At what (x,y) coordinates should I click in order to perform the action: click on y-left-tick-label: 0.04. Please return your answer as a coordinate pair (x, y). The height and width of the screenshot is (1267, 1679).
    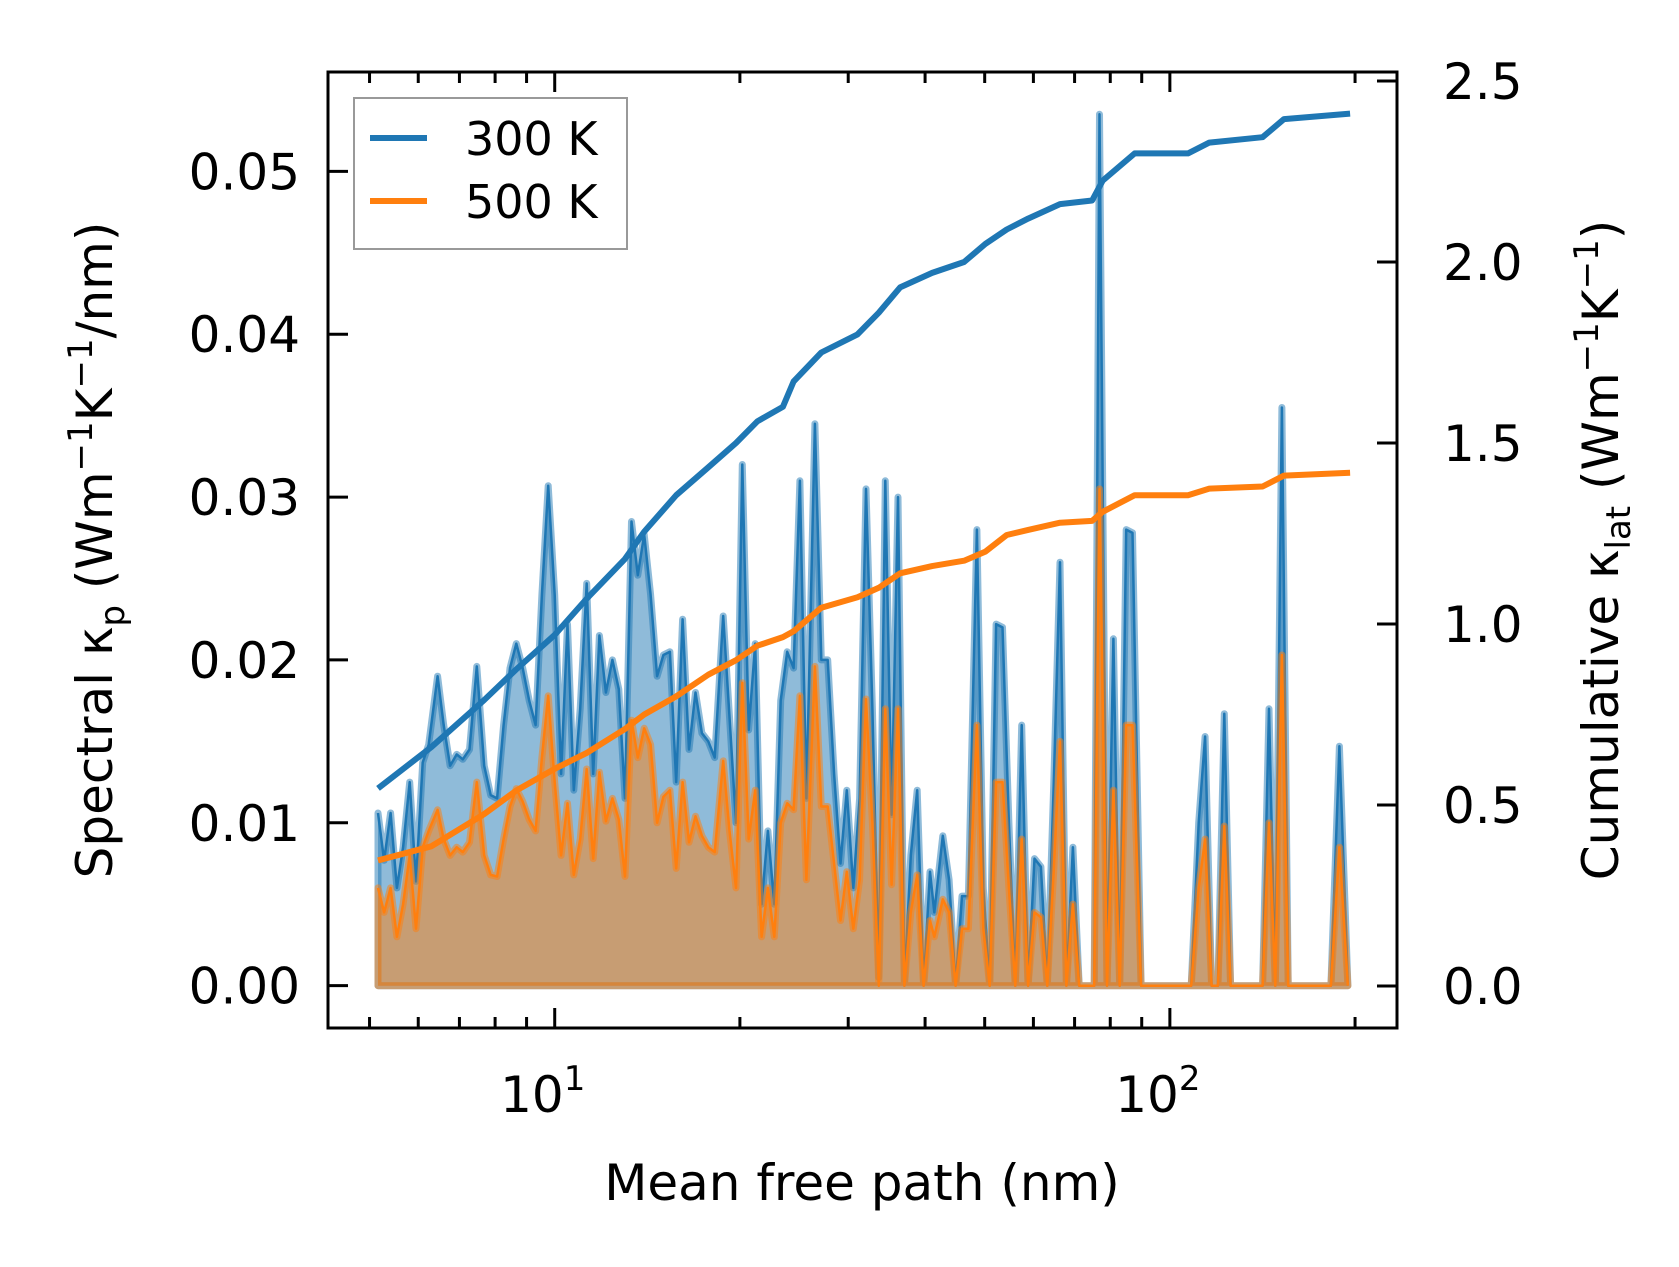
    Looking at the image, I should click on (244, 335).